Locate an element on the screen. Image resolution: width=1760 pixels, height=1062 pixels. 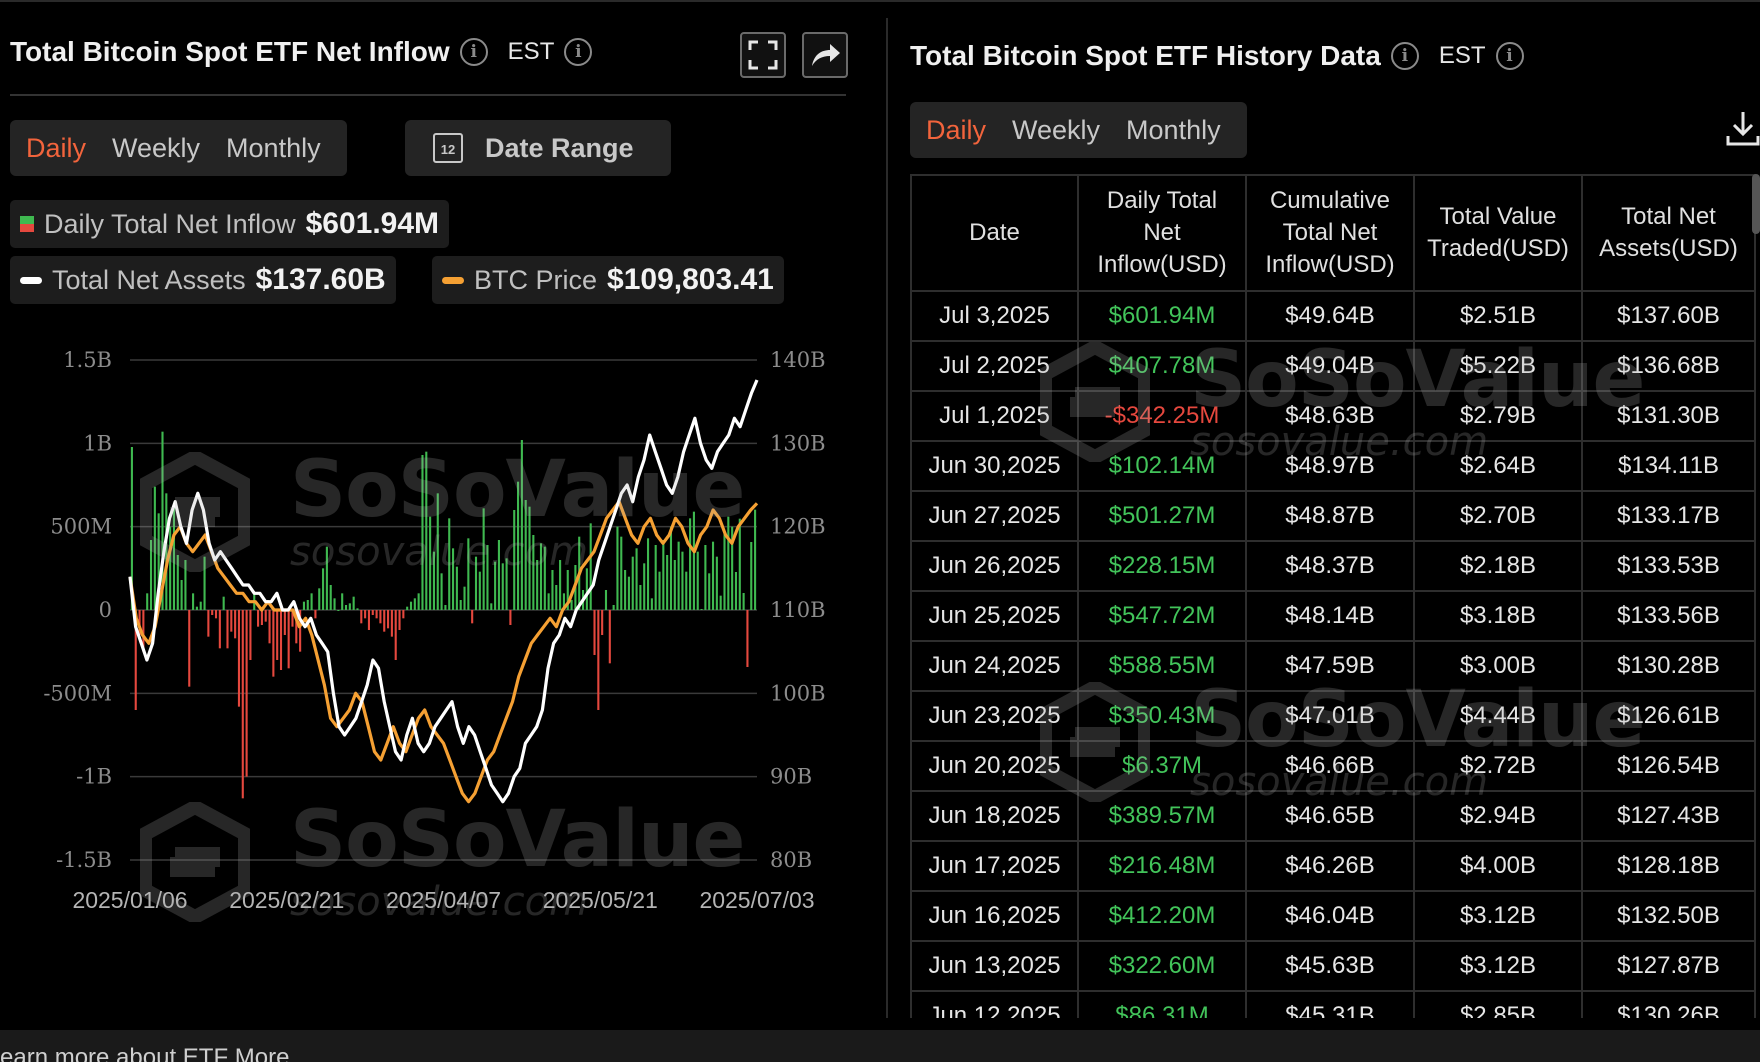
table-row: Jun 26,2025 $228.15M $48.37B $2.18B $133.53B is located at coordinates (1333, 566).